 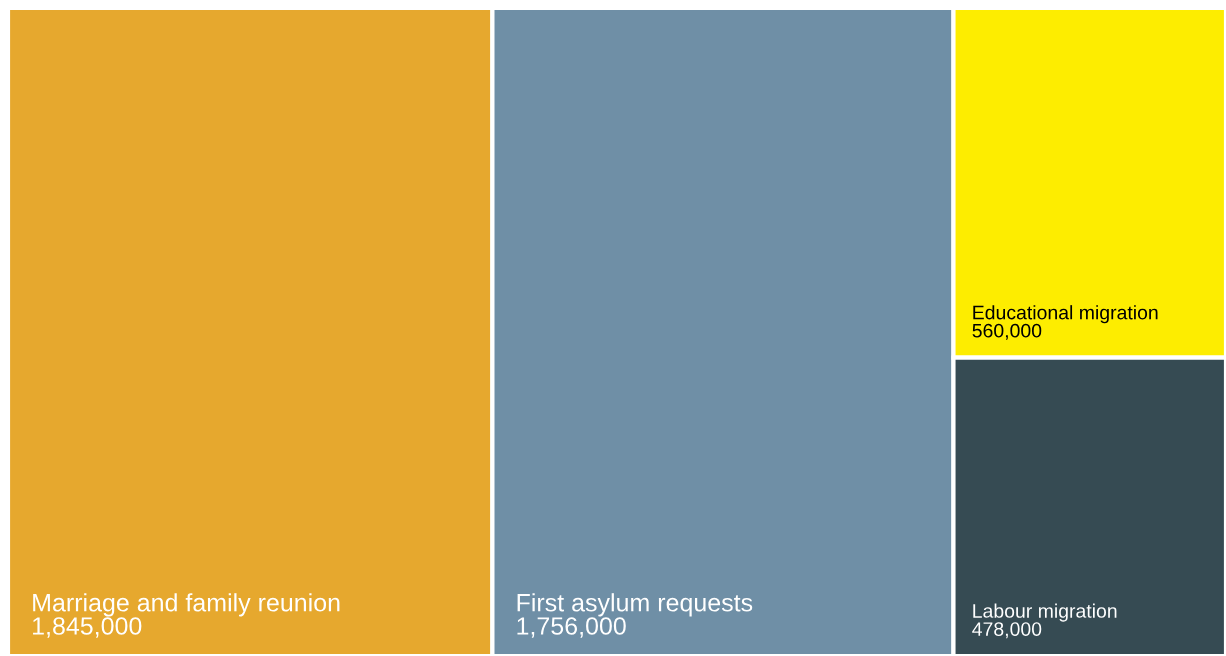 I want to click on category-label: Educational migration, so click(x=1065, y=314).